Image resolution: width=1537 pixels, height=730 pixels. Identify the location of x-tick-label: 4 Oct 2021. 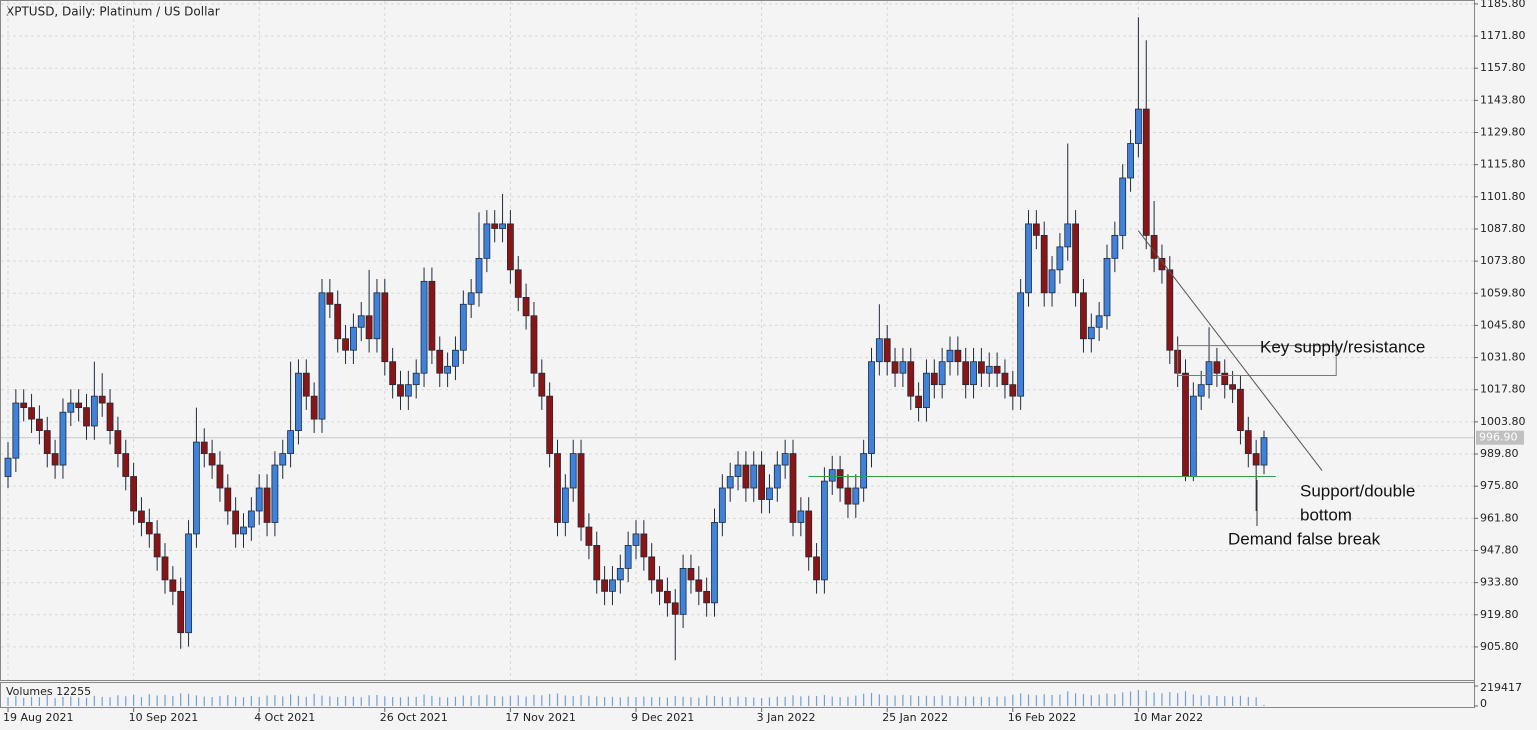
(284, 717).